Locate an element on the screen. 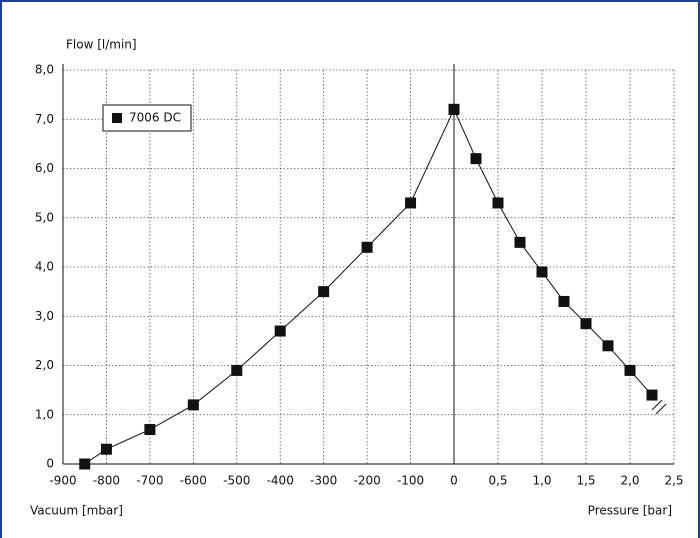  x-tick-label: 2,0 is located at coordinates (629, 481).